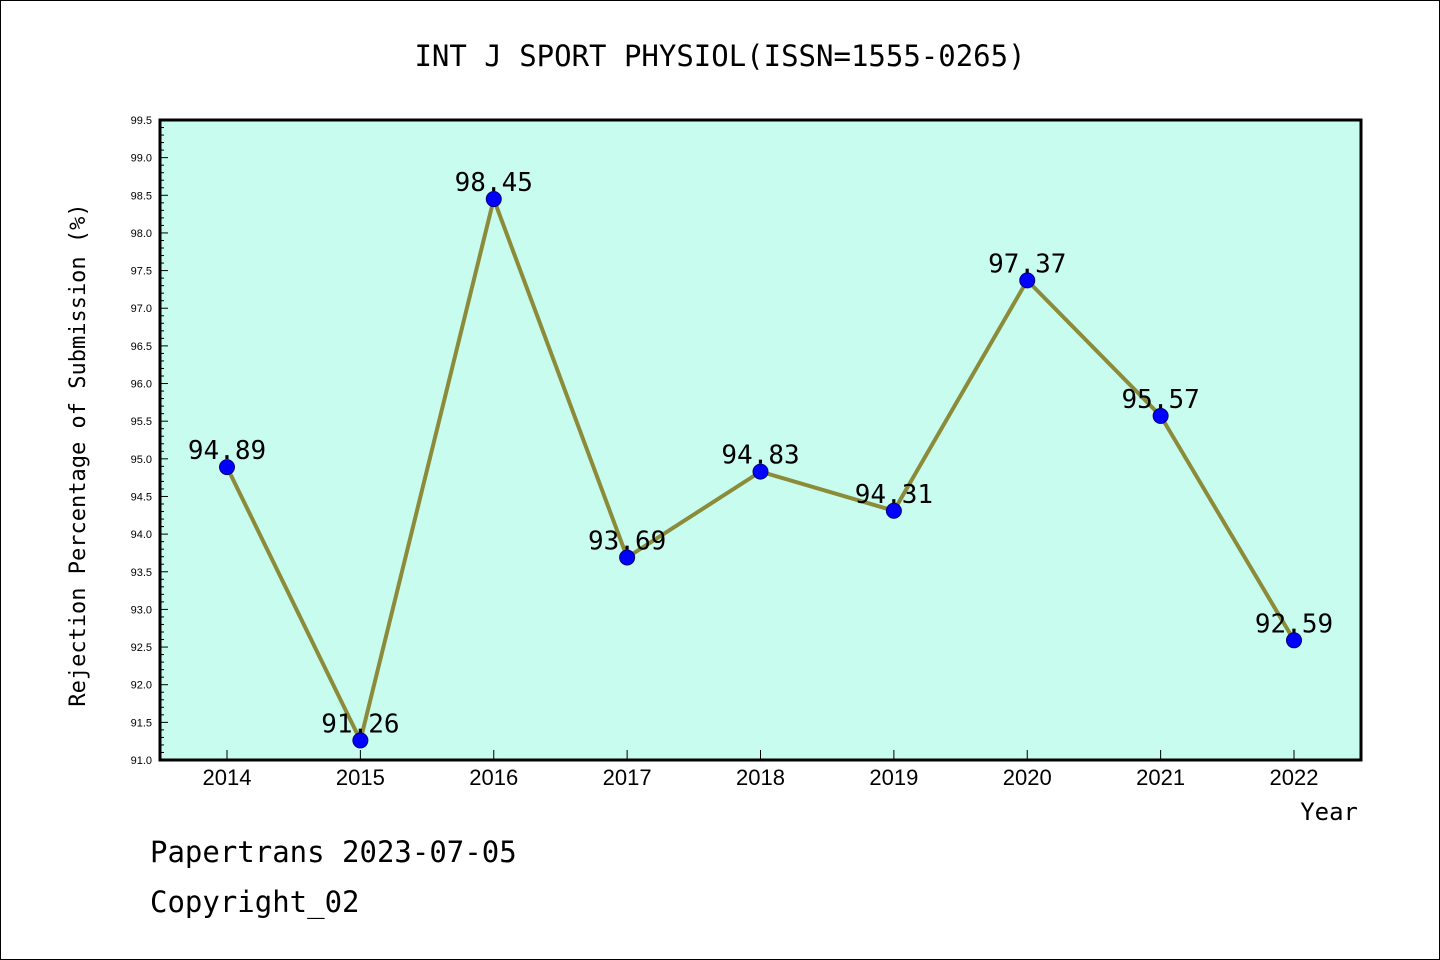 This screenshot has width=1440, height=960. What do you see at coordinates (360, 724) in the screenshot?
I see `data-label: 91.26` at bounding box center [360, 724].